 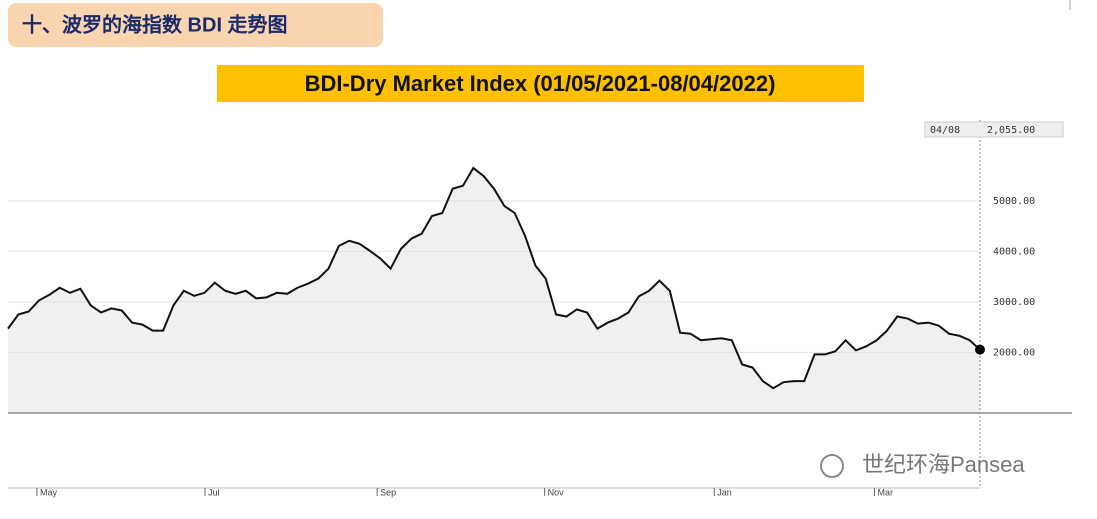 I want to click on y-tick-label: 2000.00, so click(x=1014, y=352).